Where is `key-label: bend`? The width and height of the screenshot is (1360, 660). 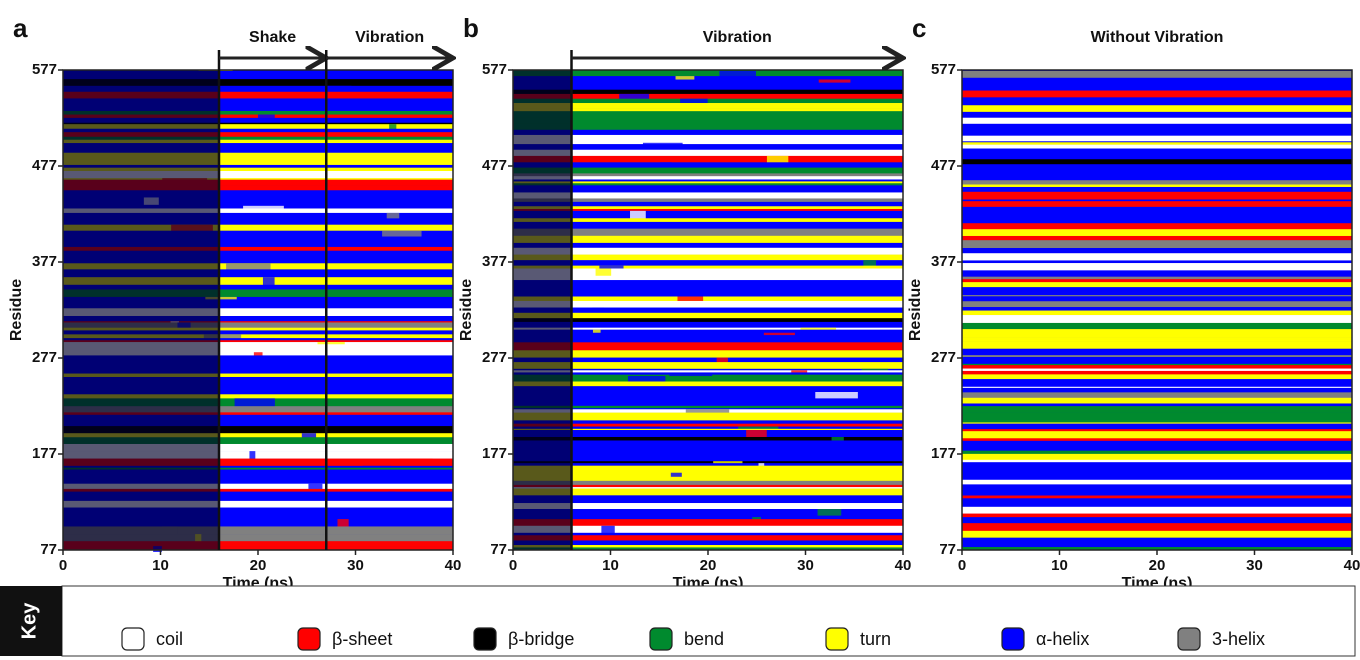
key-label: bend is located at coordinates (704, 639).